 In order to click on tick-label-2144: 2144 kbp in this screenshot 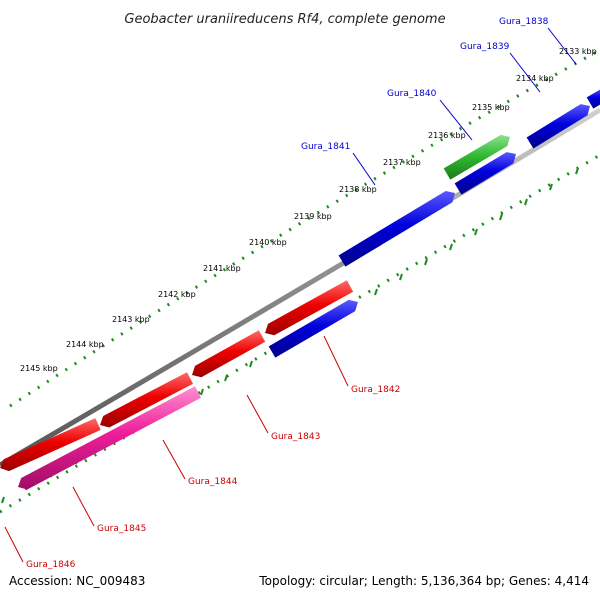, I will do `click(85, 344)`.